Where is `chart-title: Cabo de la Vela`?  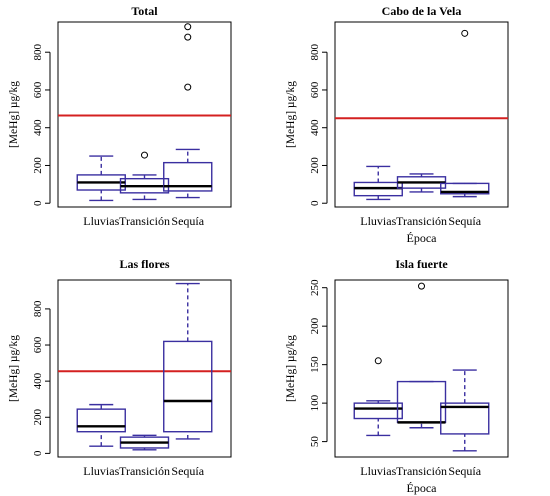 chart-title: Cabo de la Vela is located at coordinates (422, 11).